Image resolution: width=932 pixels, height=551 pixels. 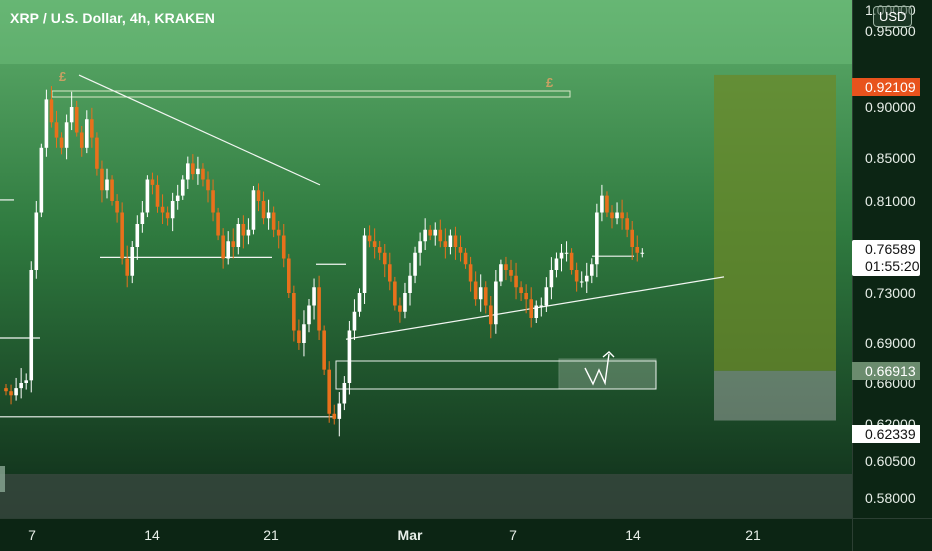 I want to click on target-zone, so click(x=775, y=222).